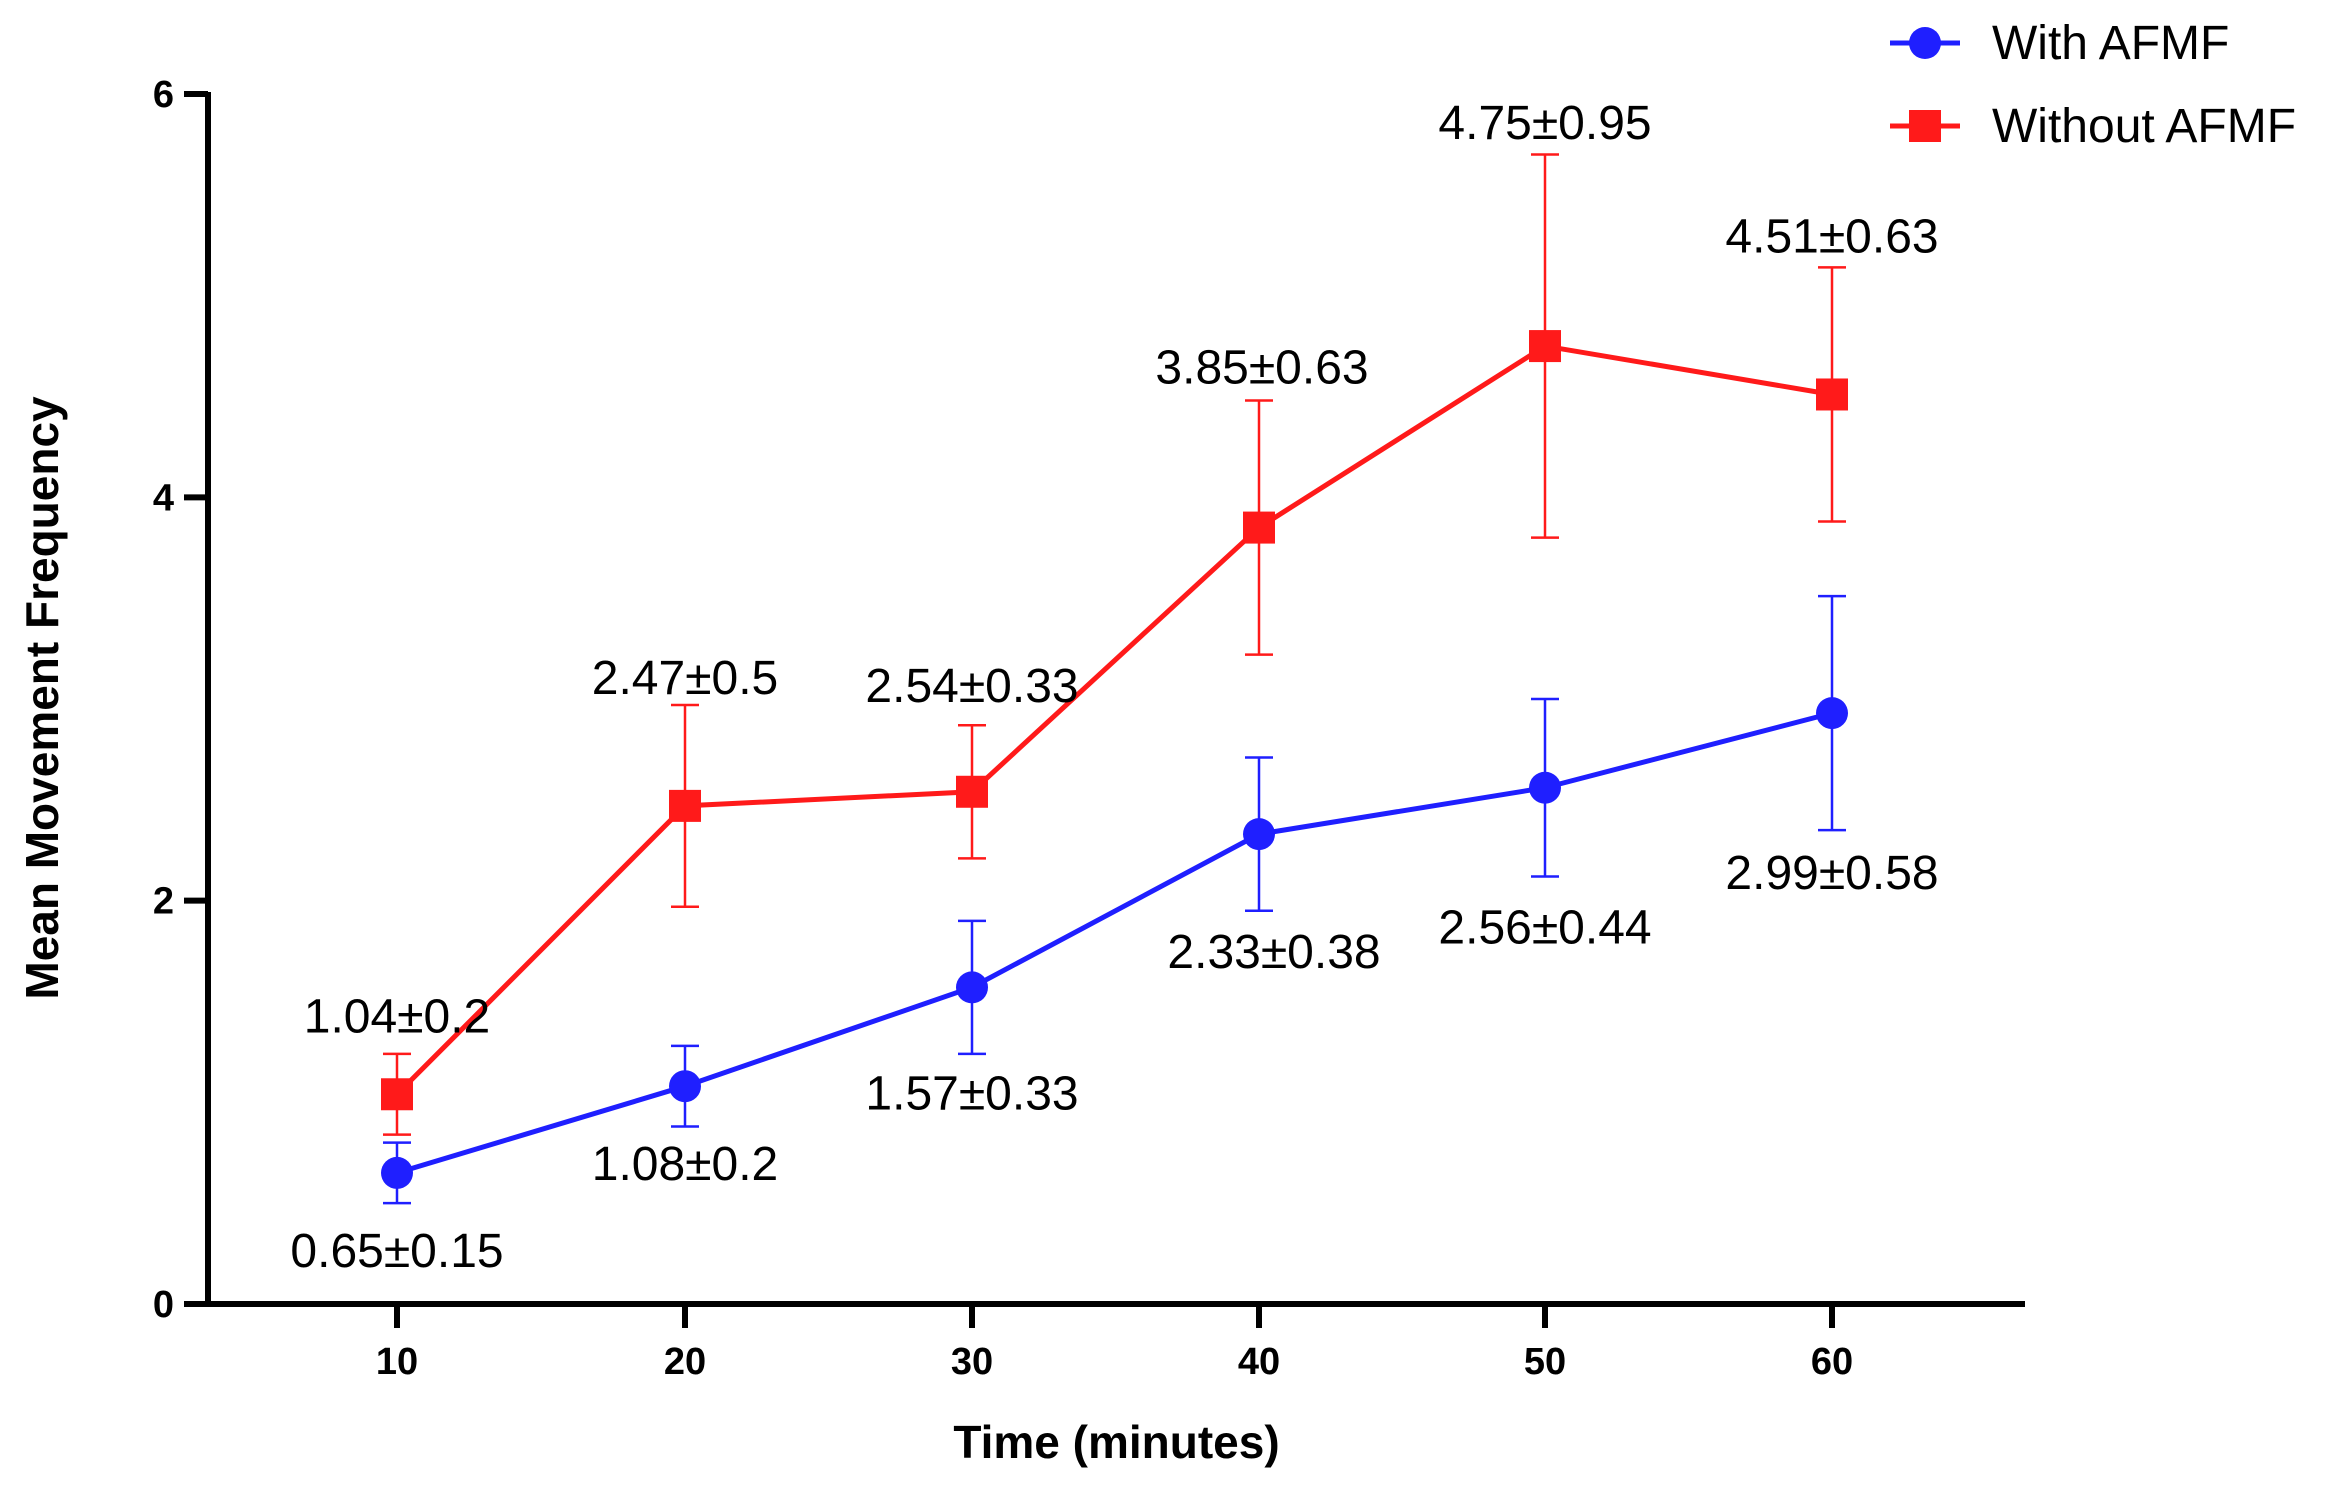  What do you see at coordinates (1545, 1362) in the screenshot?
I see `x-tick-label: 50` at bounding box center [1545, 1362].